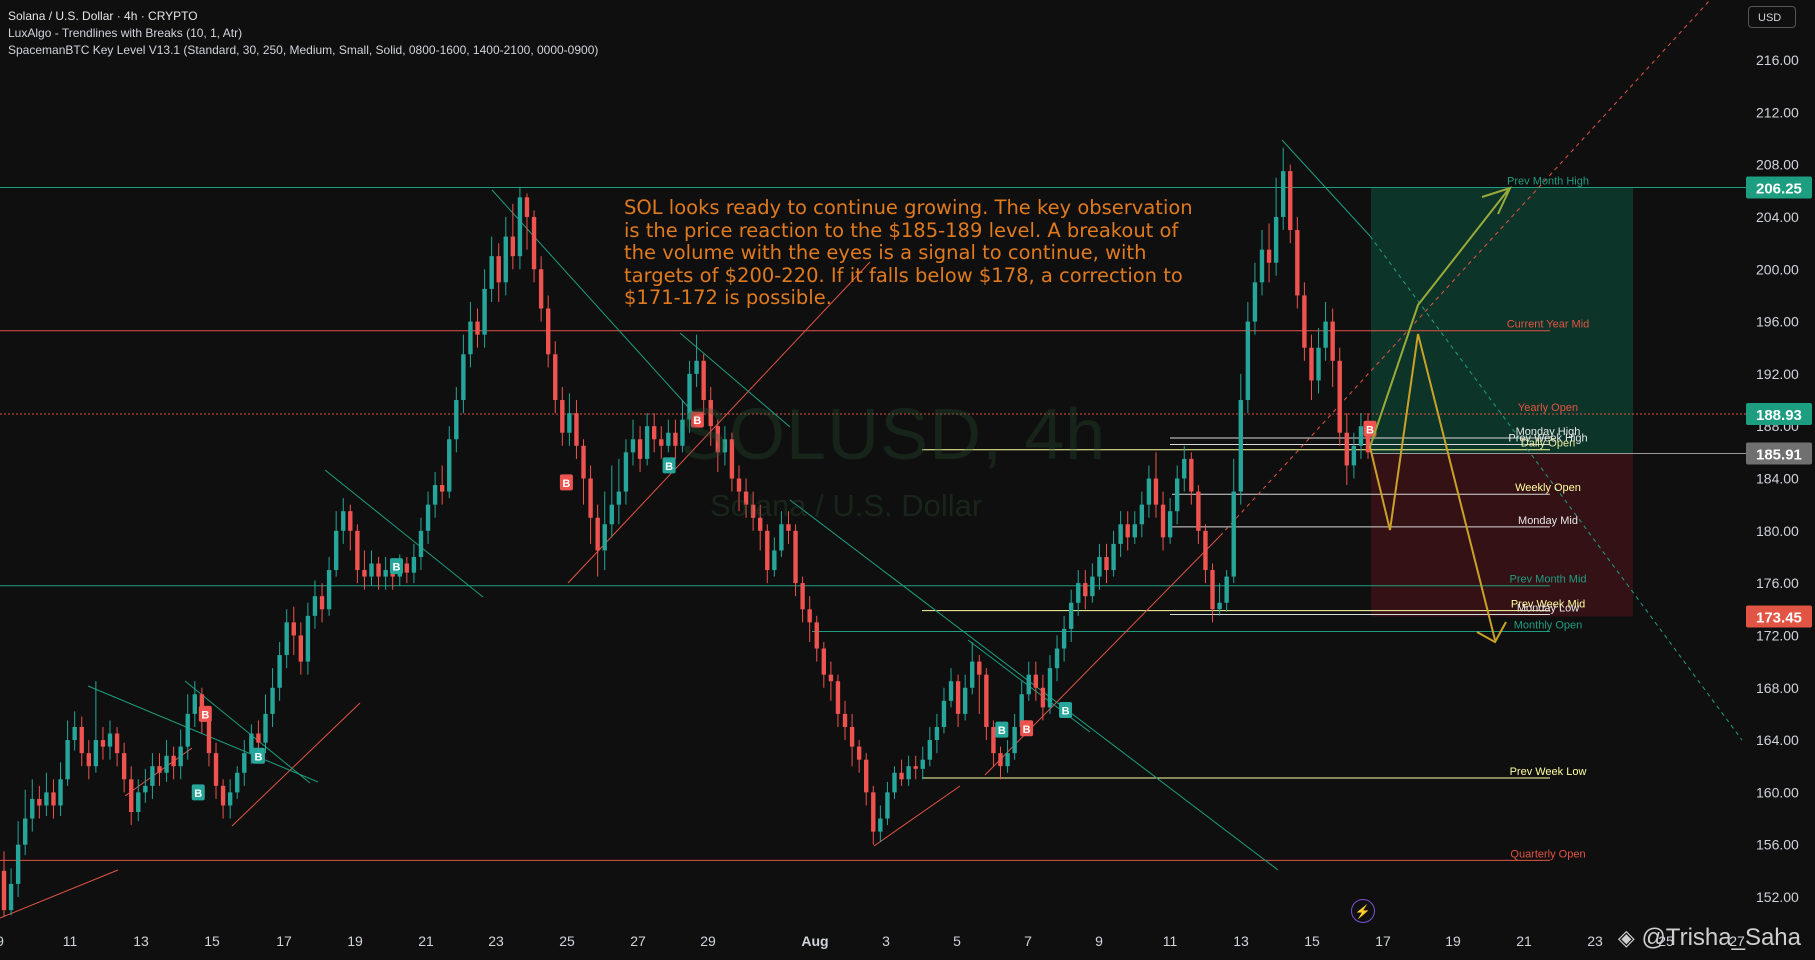 Image resolution: width=1815 pixels, height=960 pixels. What do you see at coordinates (1777, 792) in the screenshot?
I see `y-tick-label: 160.00` at bounding box center [1777, 792].